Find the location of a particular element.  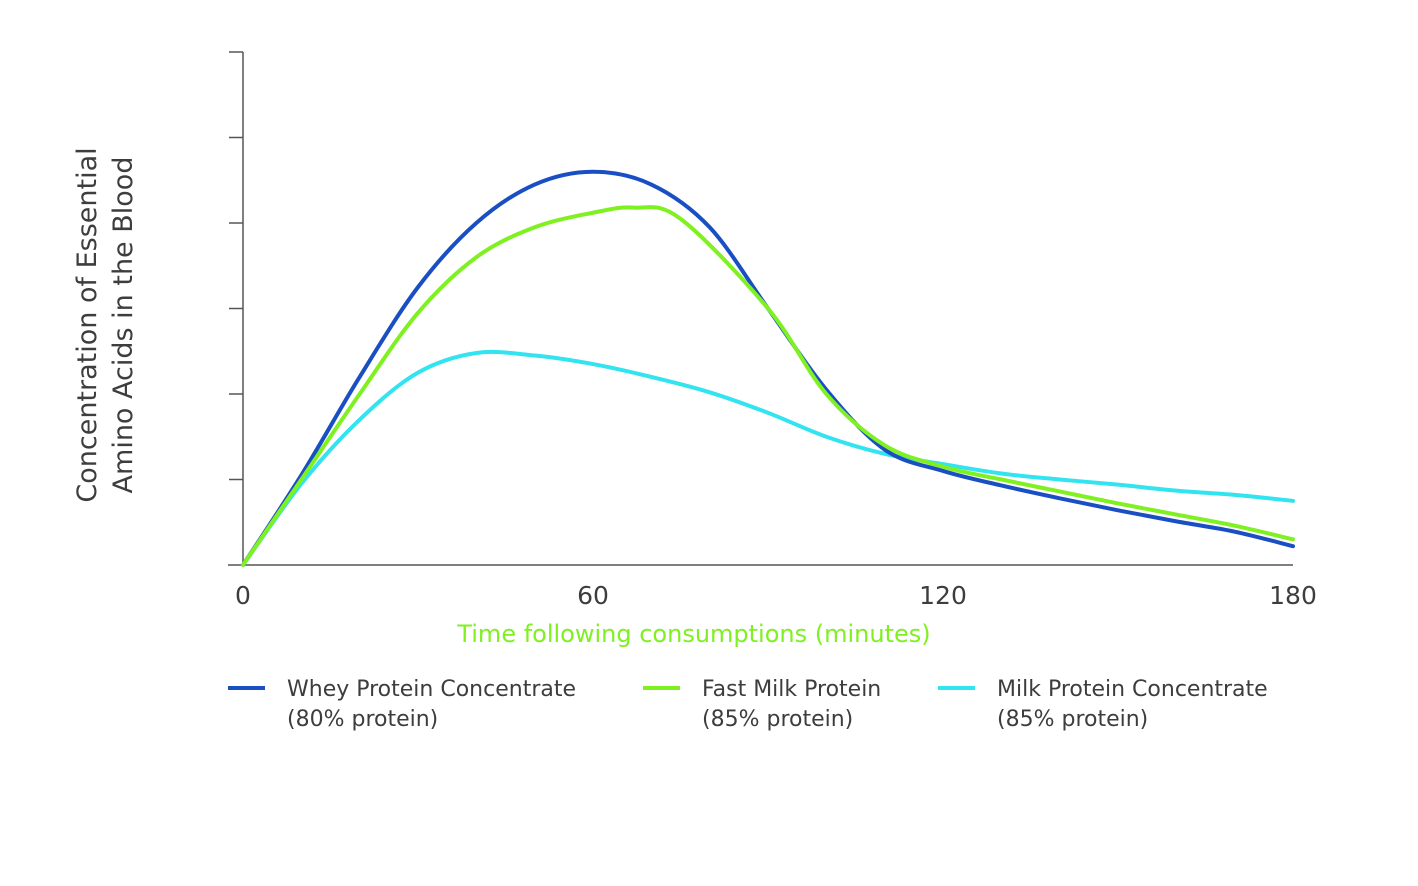

legend-detail-fast-milk-protein: (85% protein) is located at coordinates (777, 719).